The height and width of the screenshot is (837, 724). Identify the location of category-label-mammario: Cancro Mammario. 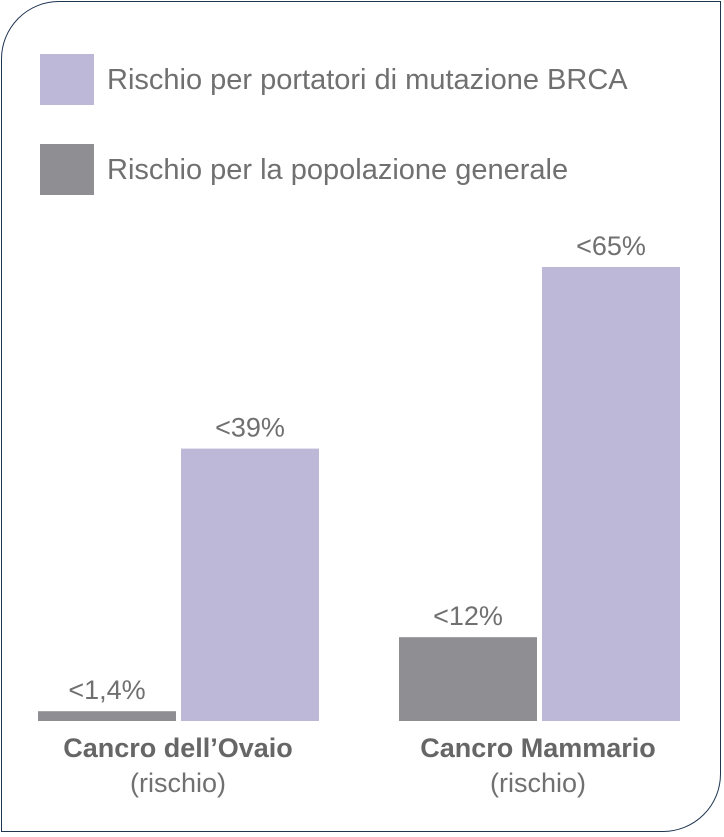
(538, 748).